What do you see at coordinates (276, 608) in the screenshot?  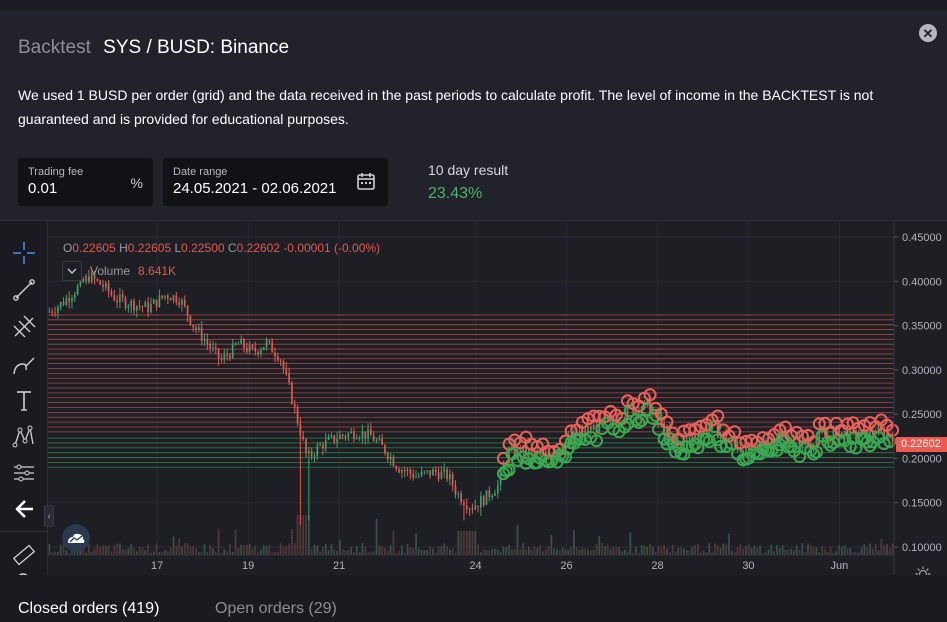 I see `tab-open-orders: Open orders (29)` at bounding box center [276, 608].